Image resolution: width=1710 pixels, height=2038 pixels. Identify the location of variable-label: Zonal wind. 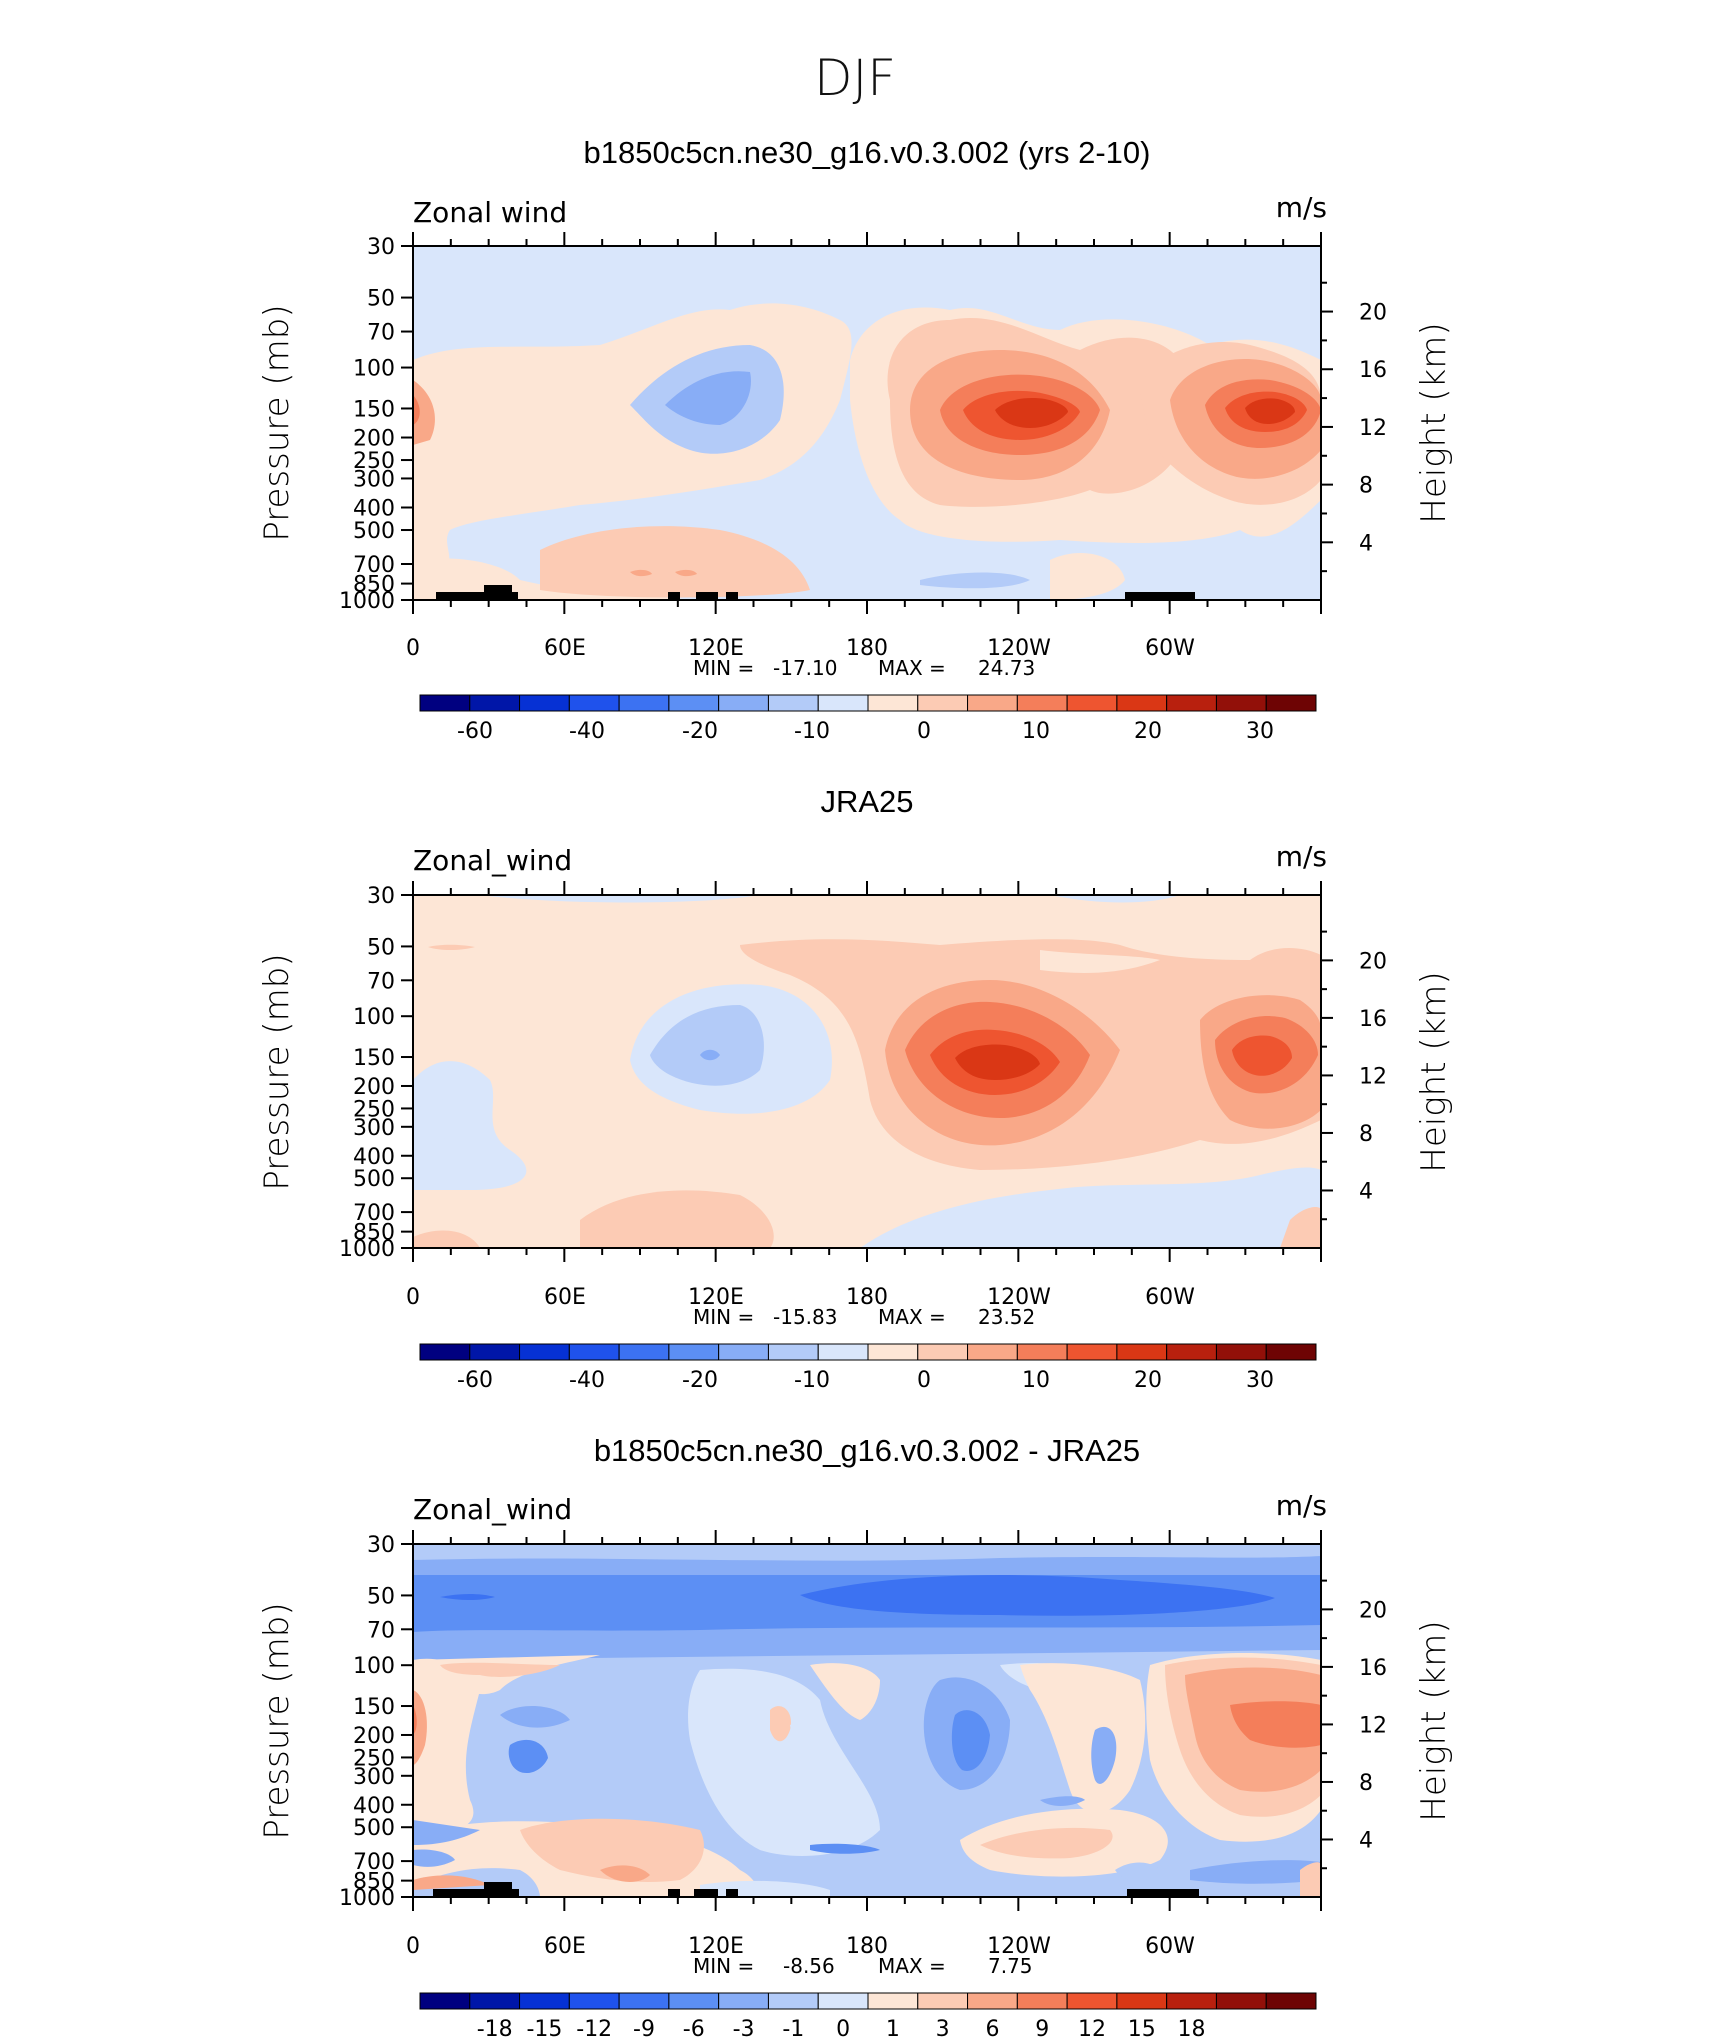
(490, 212).